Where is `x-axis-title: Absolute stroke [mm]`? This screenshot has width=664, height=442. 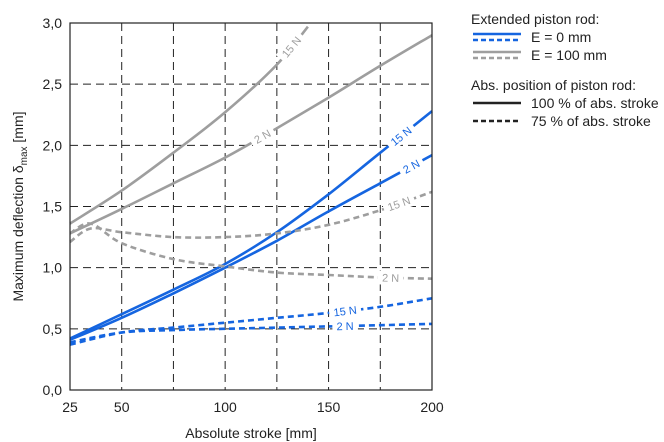
x-axis-title: Absolute stroke [mm] is located at coordinates (251, 433).